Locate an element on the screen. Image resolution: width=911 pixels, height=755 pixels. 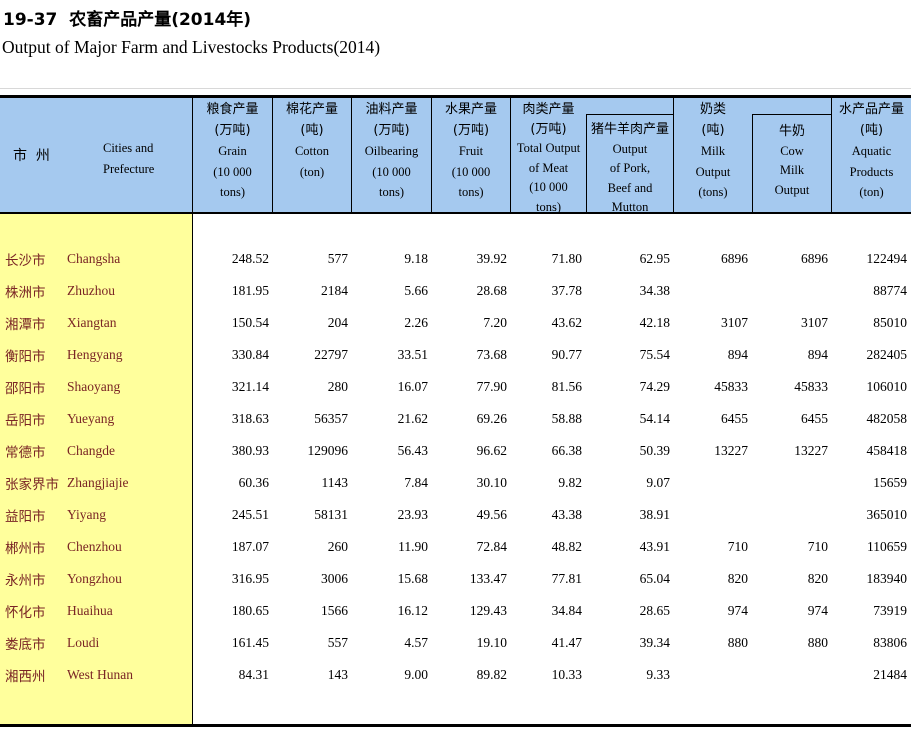
value-pork-beef-mutton: 9.07 is located at coordinates (658, 482).